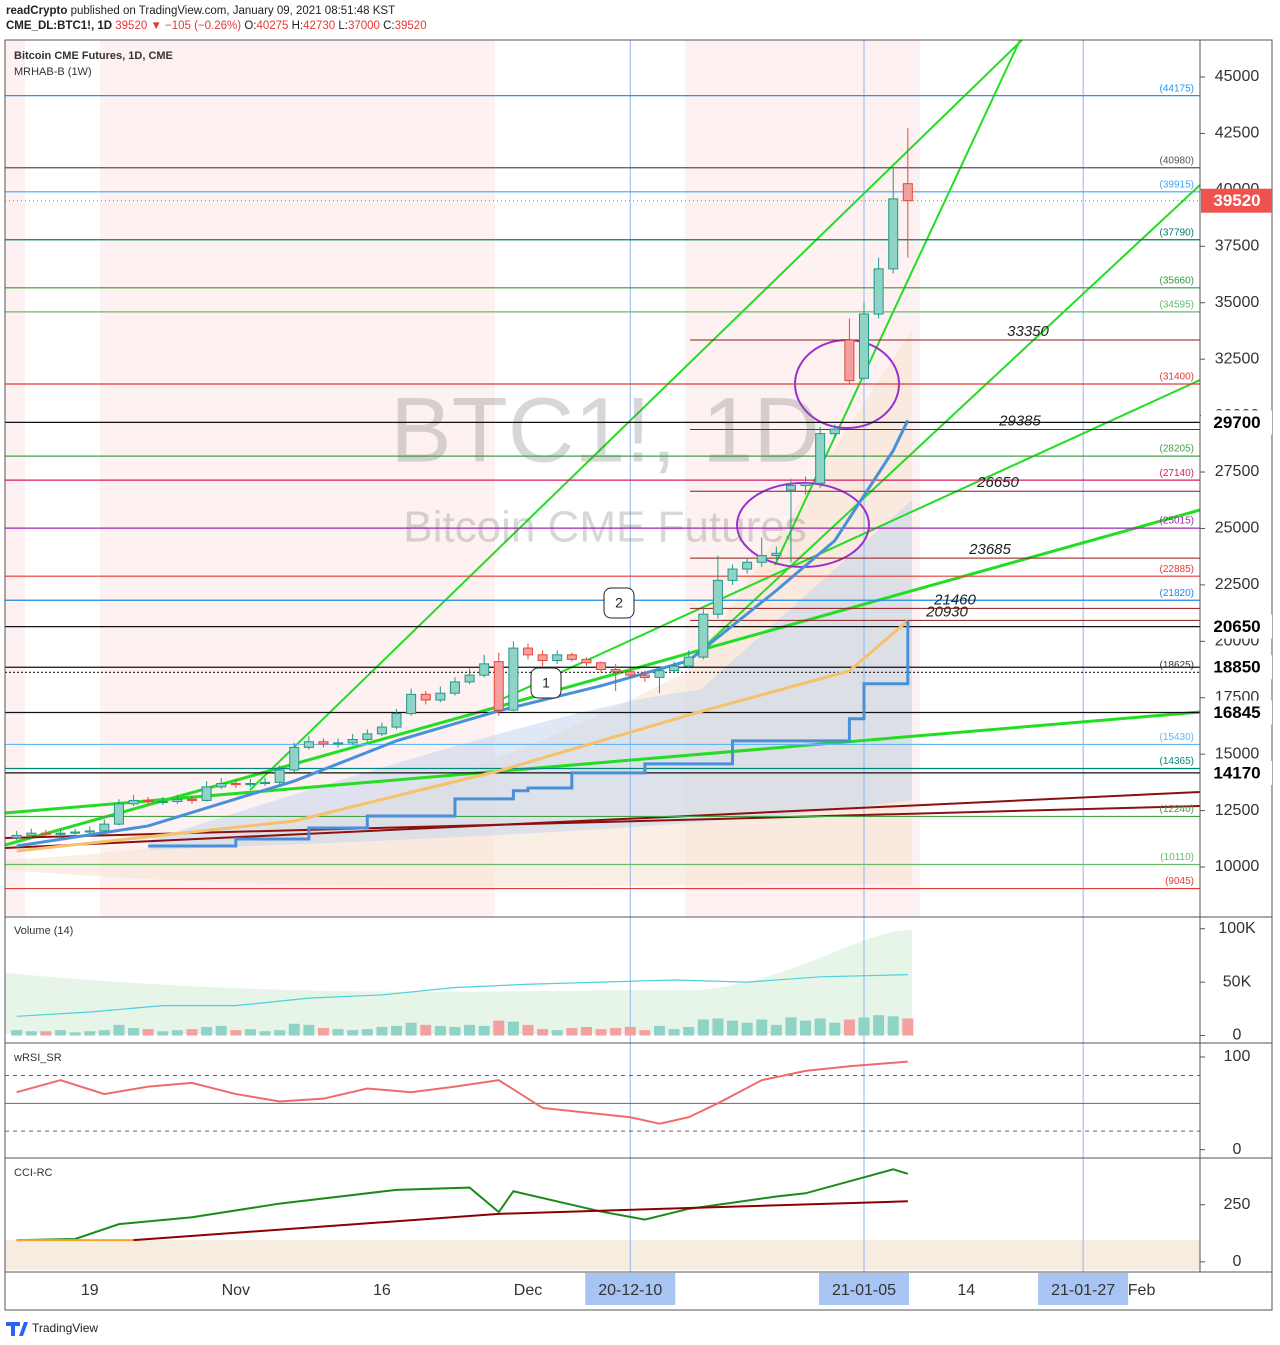 The image size is (1280, 1345). What do you see at coordinates (1237, 981) in the screenshot?
I see `y-tick-label: 50K` at bounding box center [1237, 981].